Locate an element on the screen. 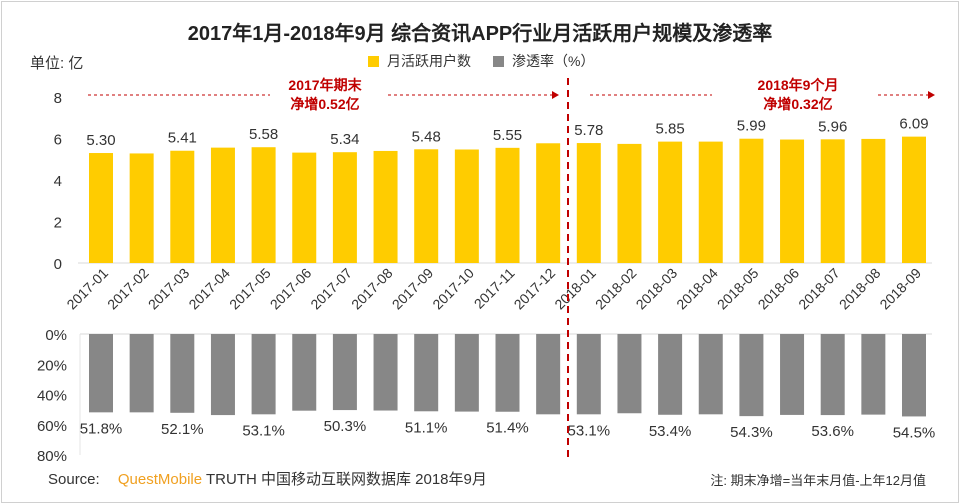 The width and height of the screenshot is (960, 504). x-tick-label: 2018-04 is located at coordinates (697, 289).